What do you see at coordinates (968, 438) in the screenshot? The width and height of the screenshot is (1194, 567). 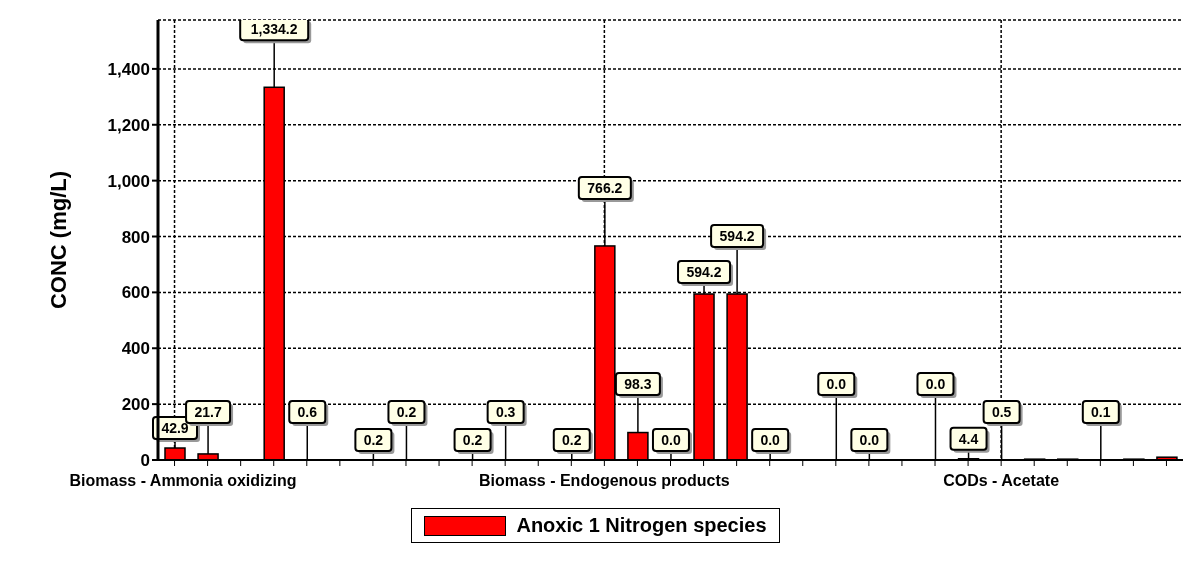 I see `data-label: 4.4` at bounding box center [968, 438].